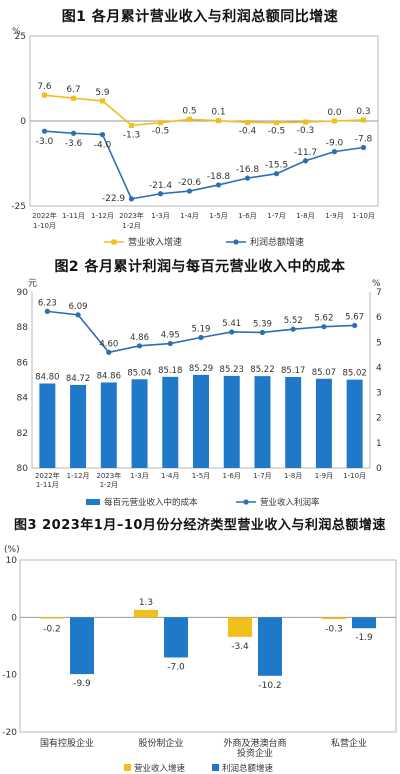 This screenshot has height=774, width=400. What do you see at coordinates (9, 676) in the screenshot?
I see `y-tick-label: -10` at bounding box center [9, 676].